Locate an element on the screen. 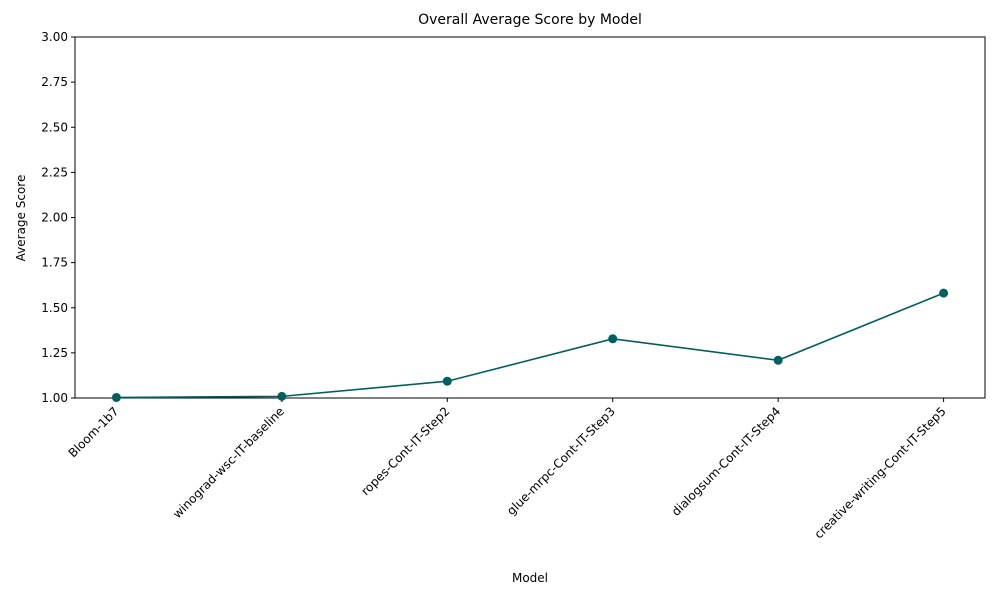  chart-title: Overall Average Score by Model is located at coordinates (530, 20).